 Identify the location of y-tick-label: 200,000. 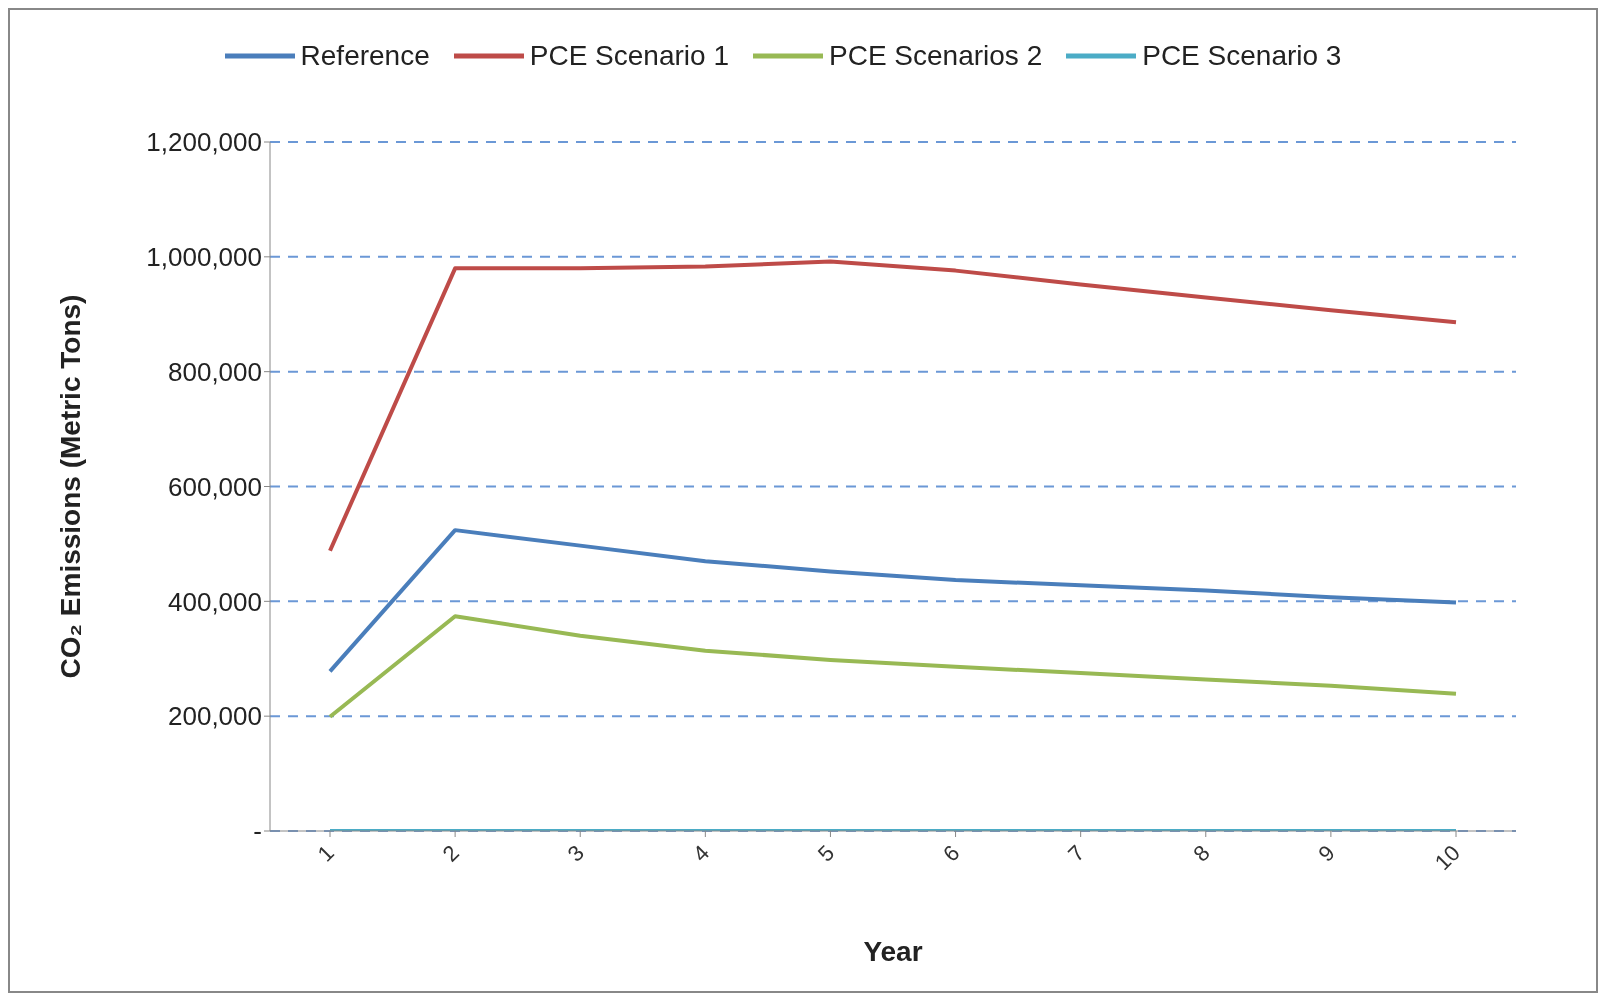
(215, 716).